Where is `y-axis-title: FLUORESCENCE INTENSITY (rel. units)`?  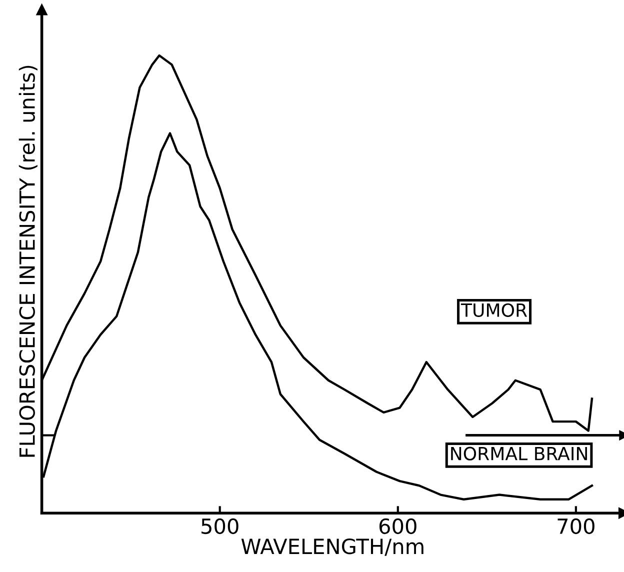 y-axis-title: FLUORESCENCE INTENSITY (rel. units) is located at coordinates (28, 261).